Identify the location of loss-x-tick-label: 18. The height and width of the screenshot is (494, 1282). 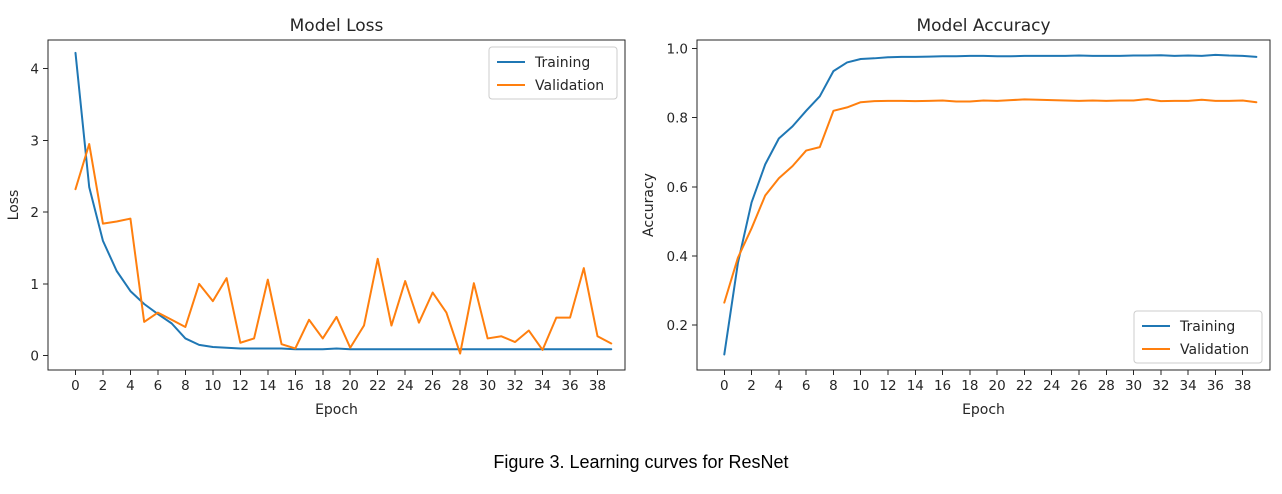
(322, 386).